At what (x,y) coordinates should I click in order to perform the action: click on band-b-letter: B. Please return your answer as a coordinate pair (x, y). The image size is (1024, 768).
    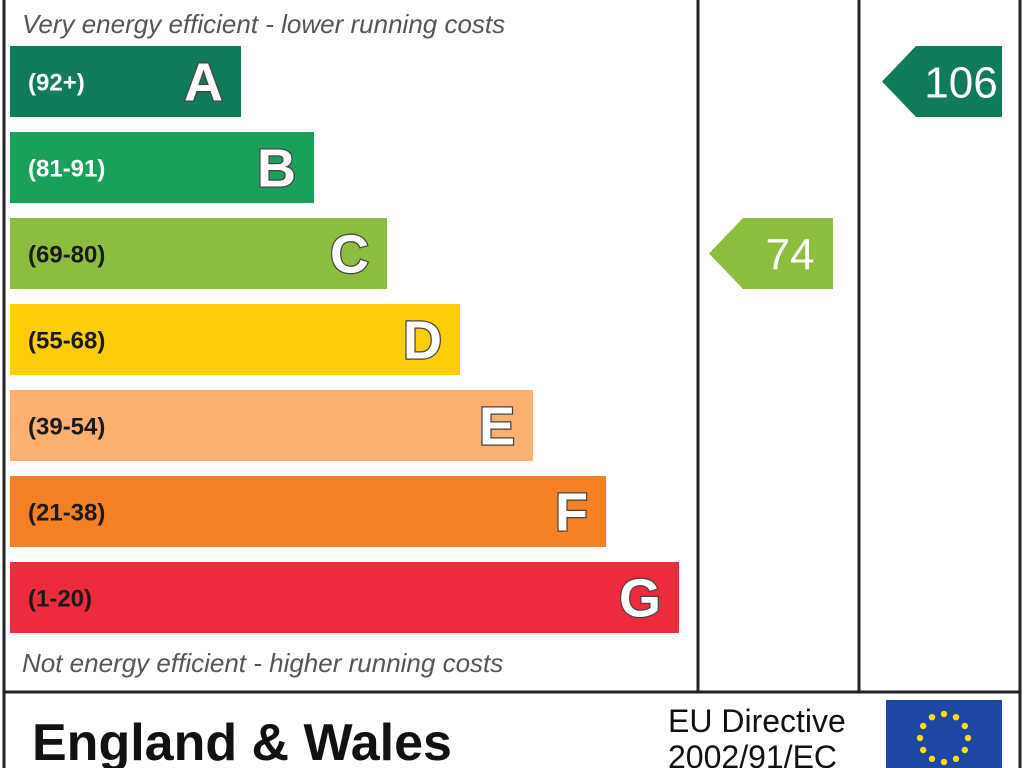
    Looking at the image, I should click on (276, 169).